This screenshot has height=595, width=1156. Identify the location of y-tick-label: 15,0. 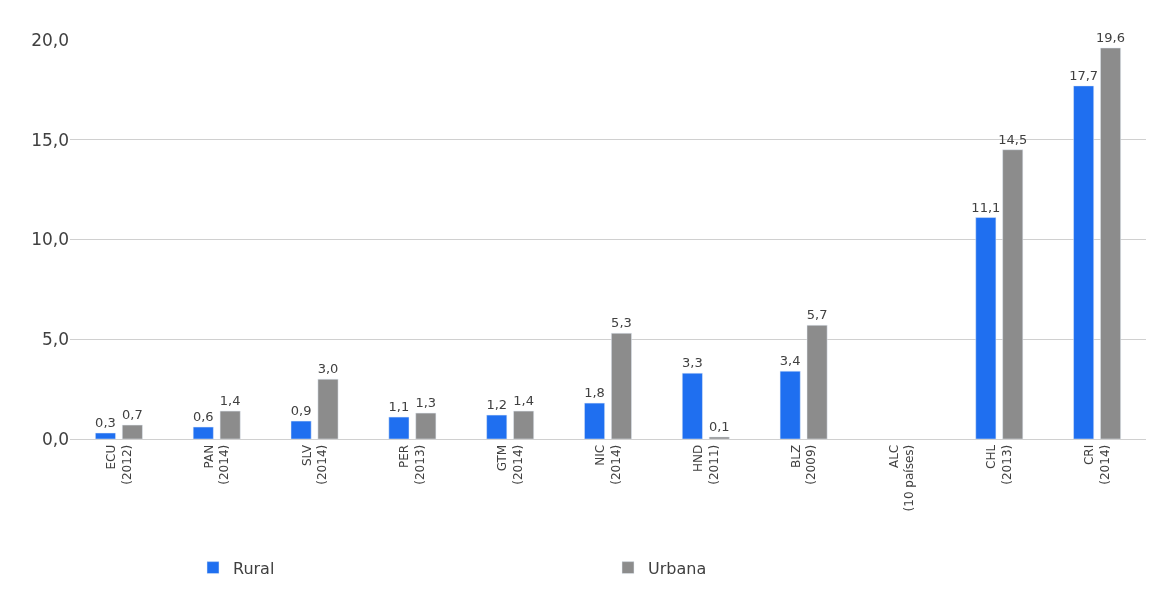
(50, 139).